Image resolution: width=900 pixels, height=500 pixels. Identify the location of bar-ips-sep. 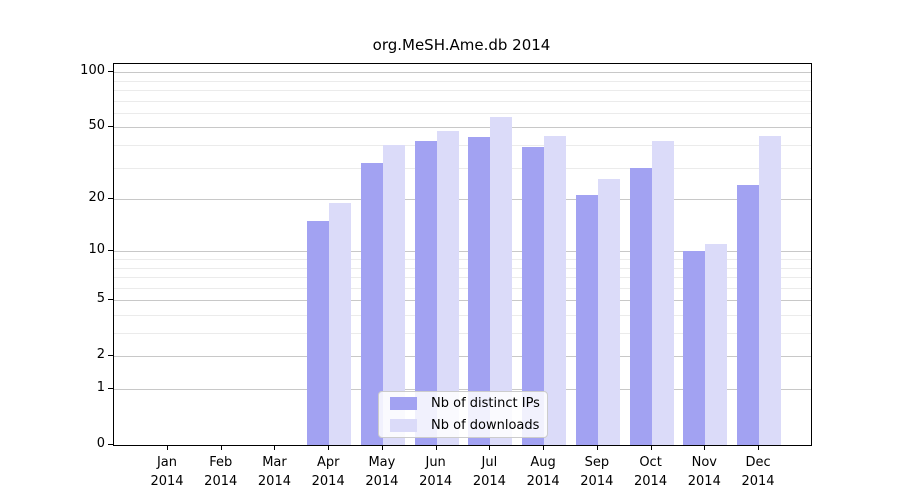
(586, 320).